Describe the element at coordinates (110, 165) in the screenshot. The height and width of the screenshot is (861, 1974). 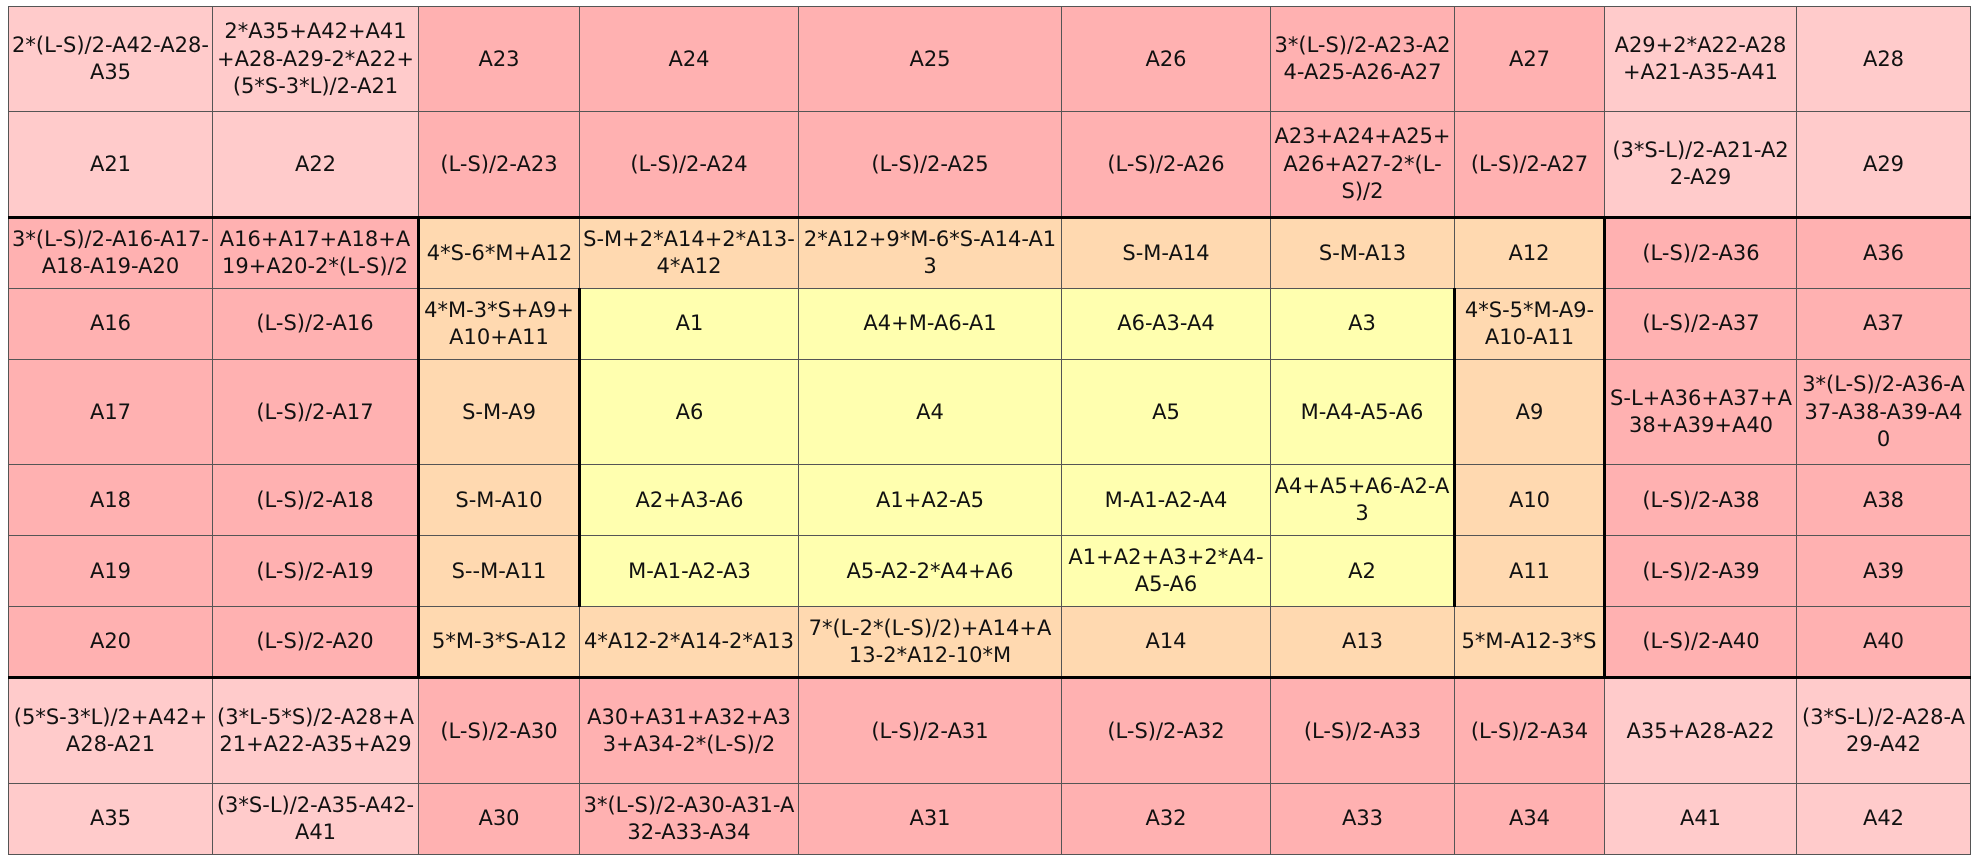
I see `grid-cell: A21` at that location.